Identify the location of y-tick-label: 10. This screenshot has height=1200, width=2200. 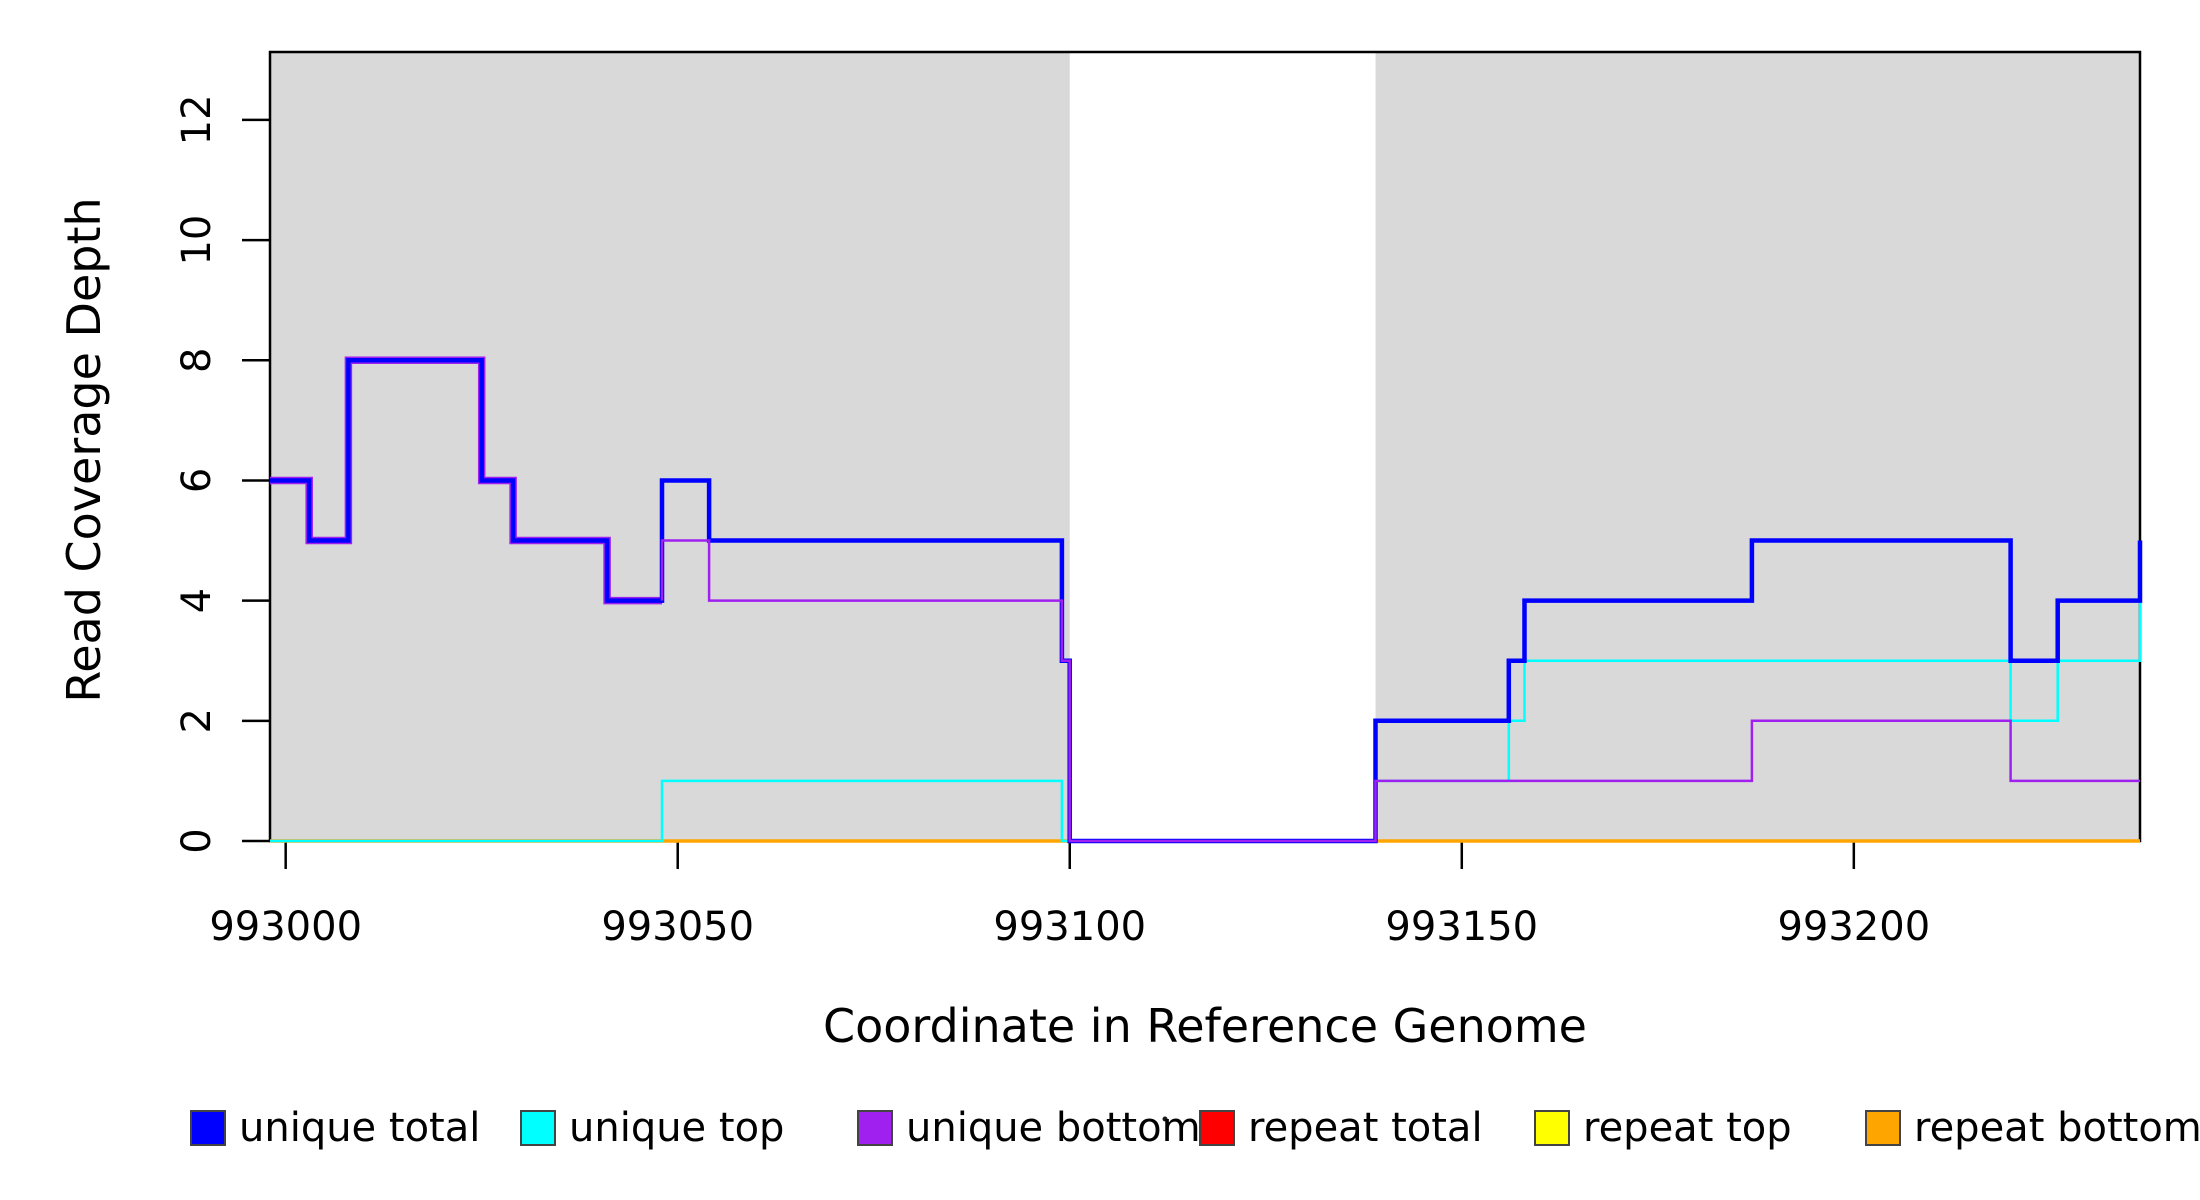
(197, 240).